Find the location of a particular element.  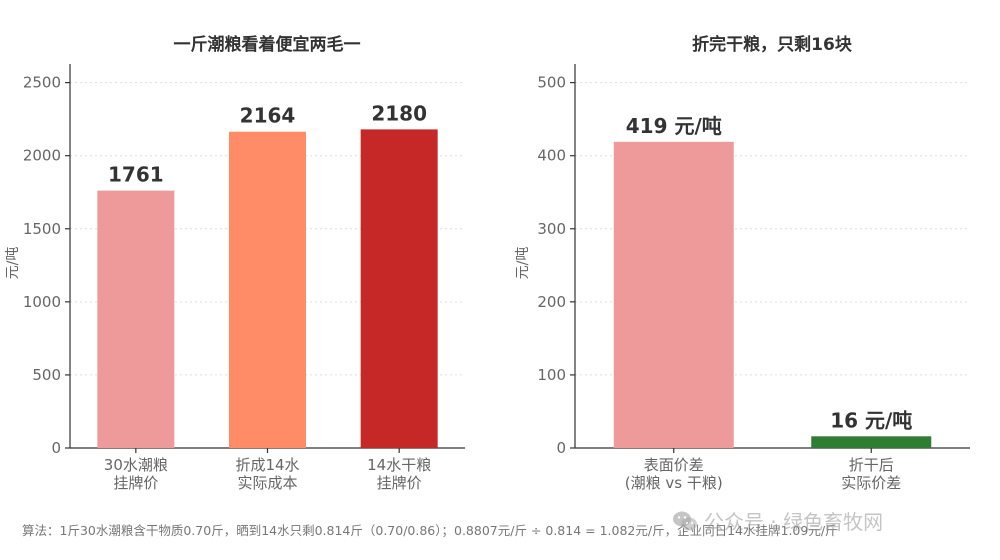

watermark: 公众号 · 绿色畜牧网 is located at coordinates (777, 520).